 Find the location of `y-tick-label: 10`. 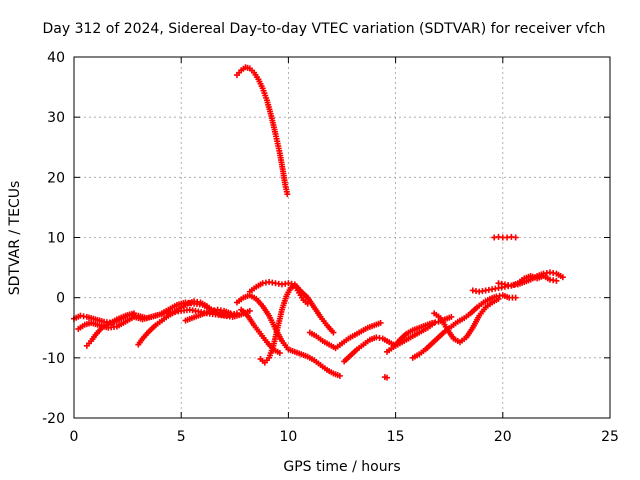

y-tick-label: 10 is located at coordinates (56, 239).